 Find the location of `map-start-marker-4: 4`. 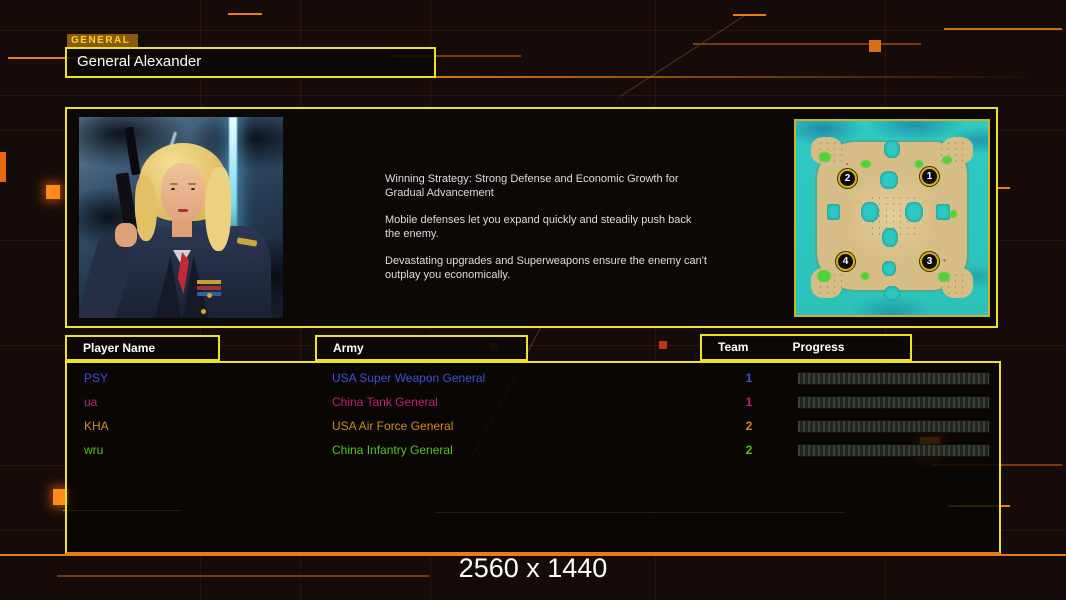

map-start-marker-4: 4 is located at coordinates (845, 261).